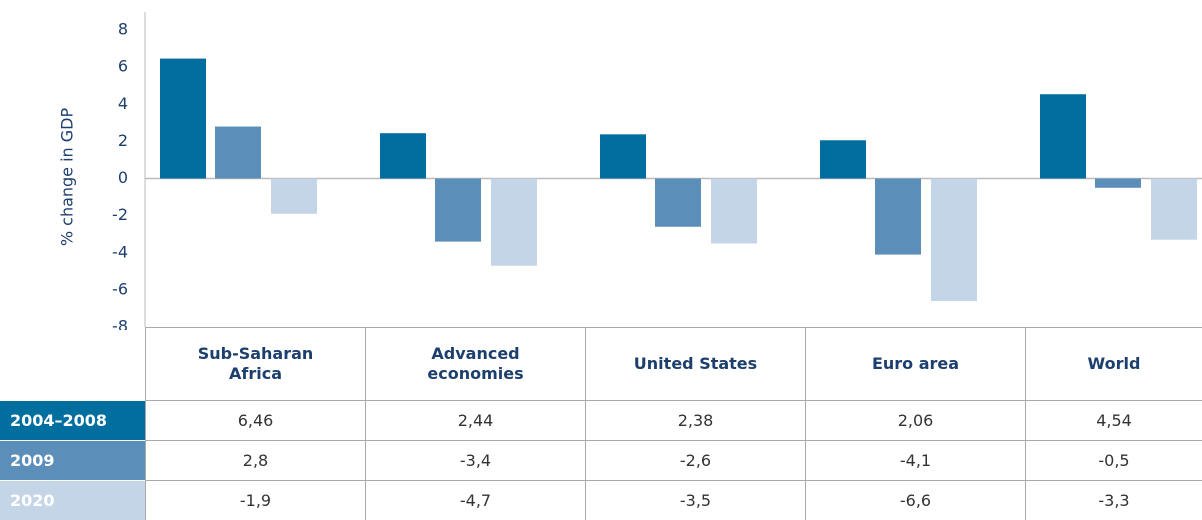  I want to click on column-header: Sub-Saharan Africa, so click(255, 363).